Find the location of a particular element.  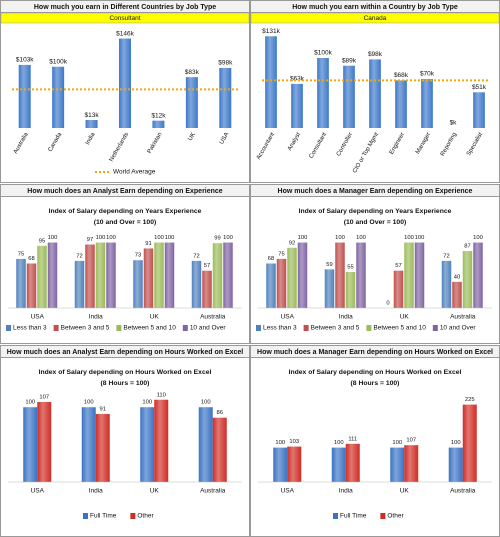

value-label: 72 is located at coordinates (446, 256).